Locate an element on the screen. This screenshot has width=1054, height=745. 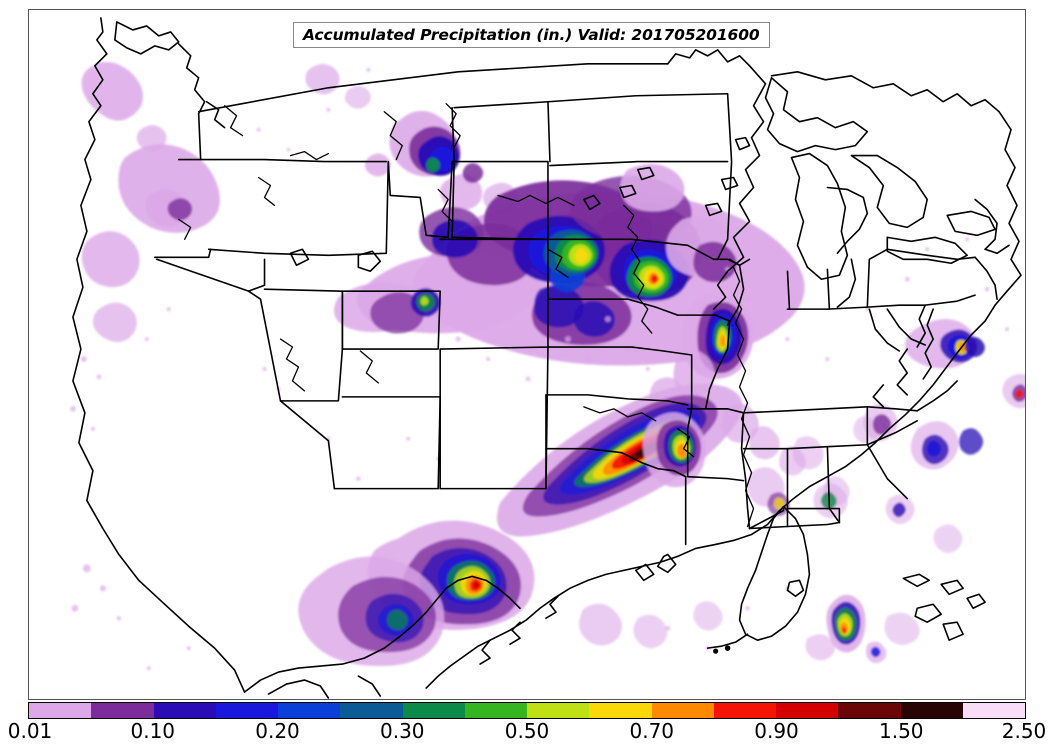
pyramid-lake is located at coordinates (299, 257).